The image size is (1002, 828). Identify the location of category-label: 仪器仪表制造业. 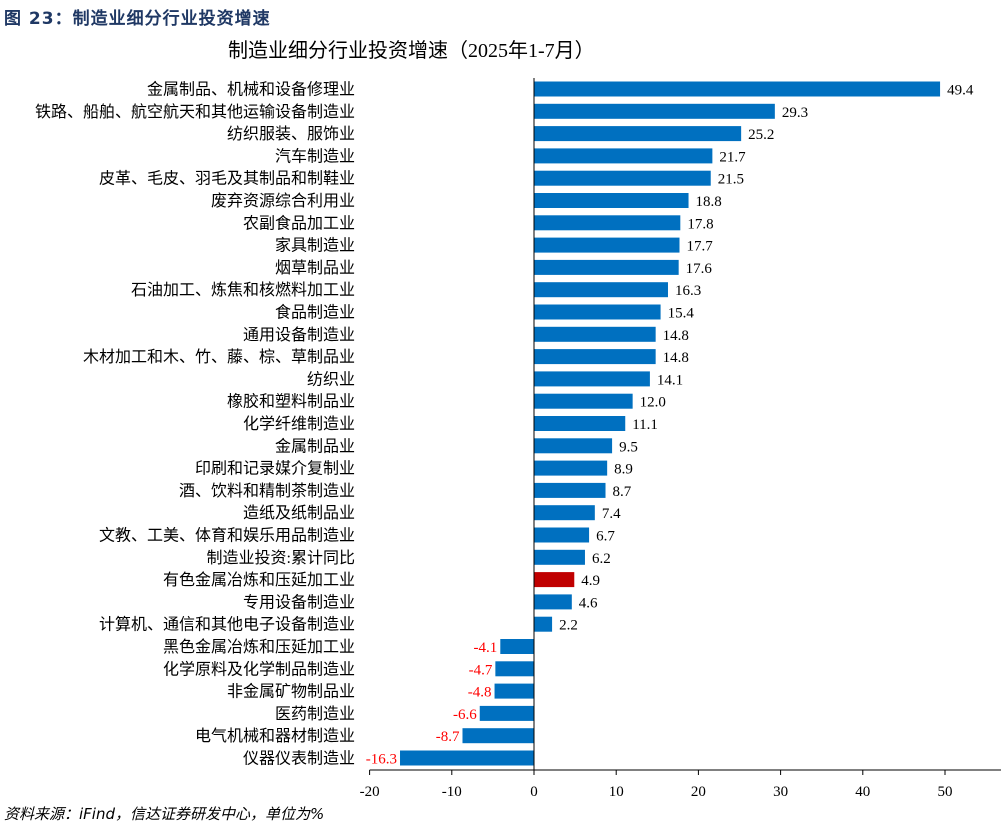
(299, 759).